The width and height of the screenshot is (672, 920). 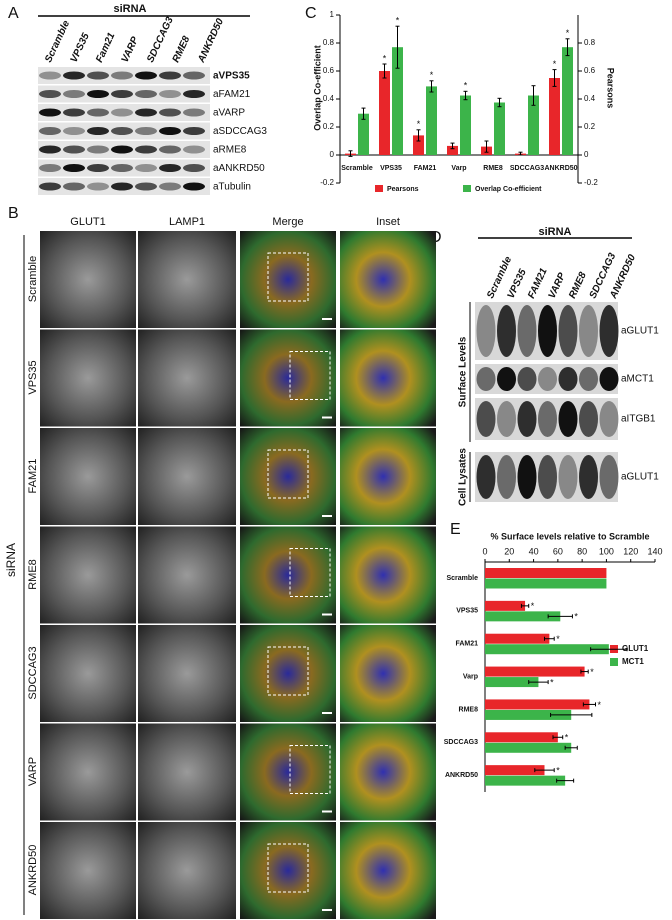 What do you see at coordinates (590, 70) in the screenshot?
I see `y2-tick-label: 0.6` at bounding box center [590, 70].